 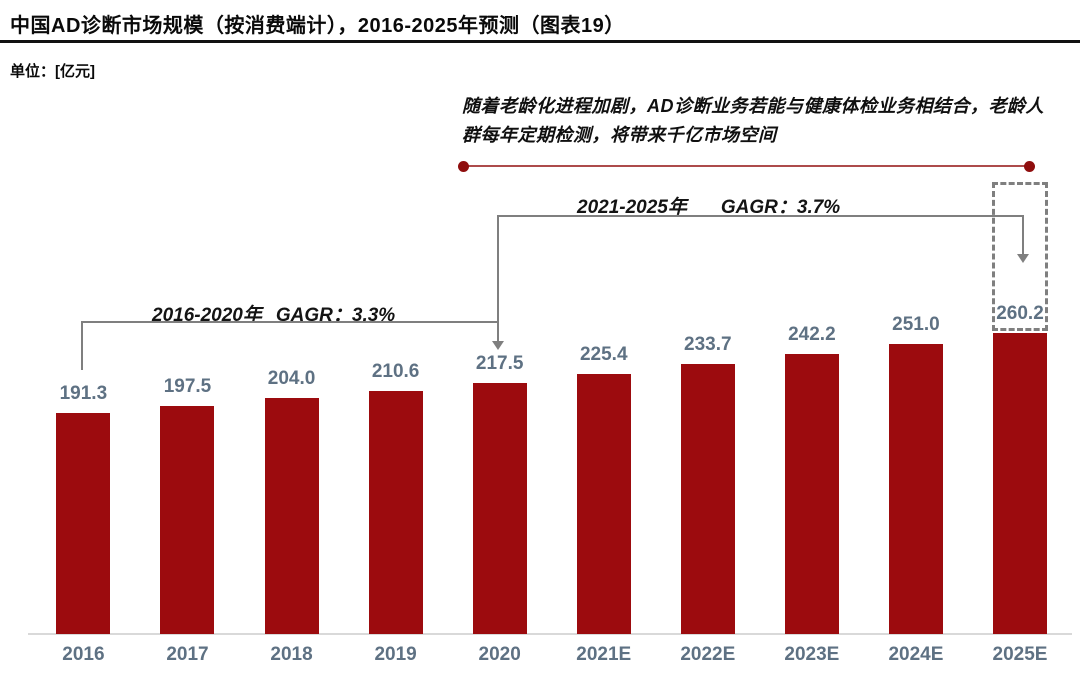 I want to click on x-axis-label-2020: 2020, so click(x=499, y=654).